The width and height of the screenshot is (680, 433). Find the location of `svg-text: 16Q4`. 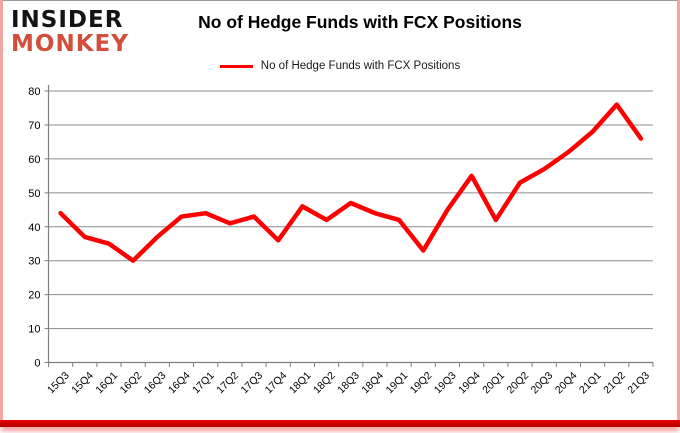

svg-text: 16Q4 is located at coordinates (179, 383).